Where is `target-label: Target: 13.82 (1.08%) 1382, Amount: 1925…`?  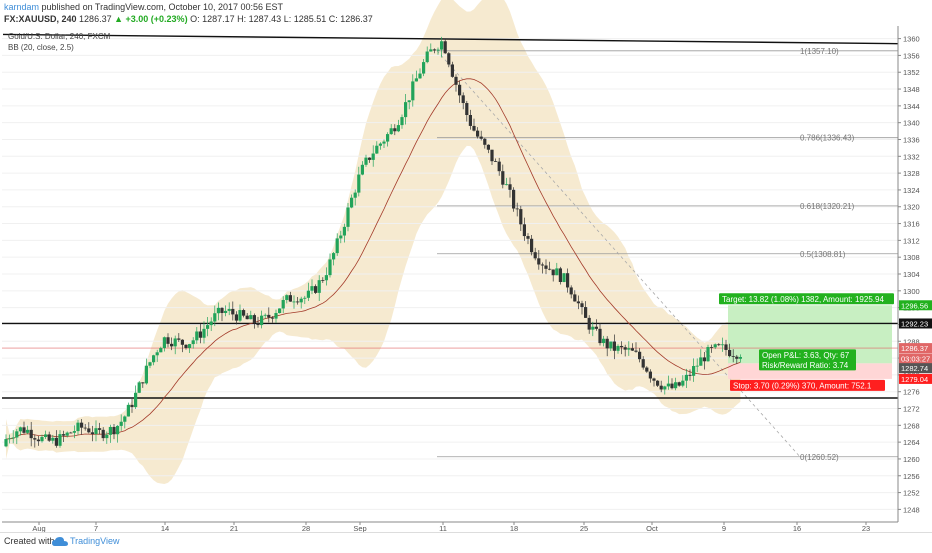
target-label: Target: 13.82 (1.08%) 1382, Amount: 1925… is located at coordinates (803, 299).